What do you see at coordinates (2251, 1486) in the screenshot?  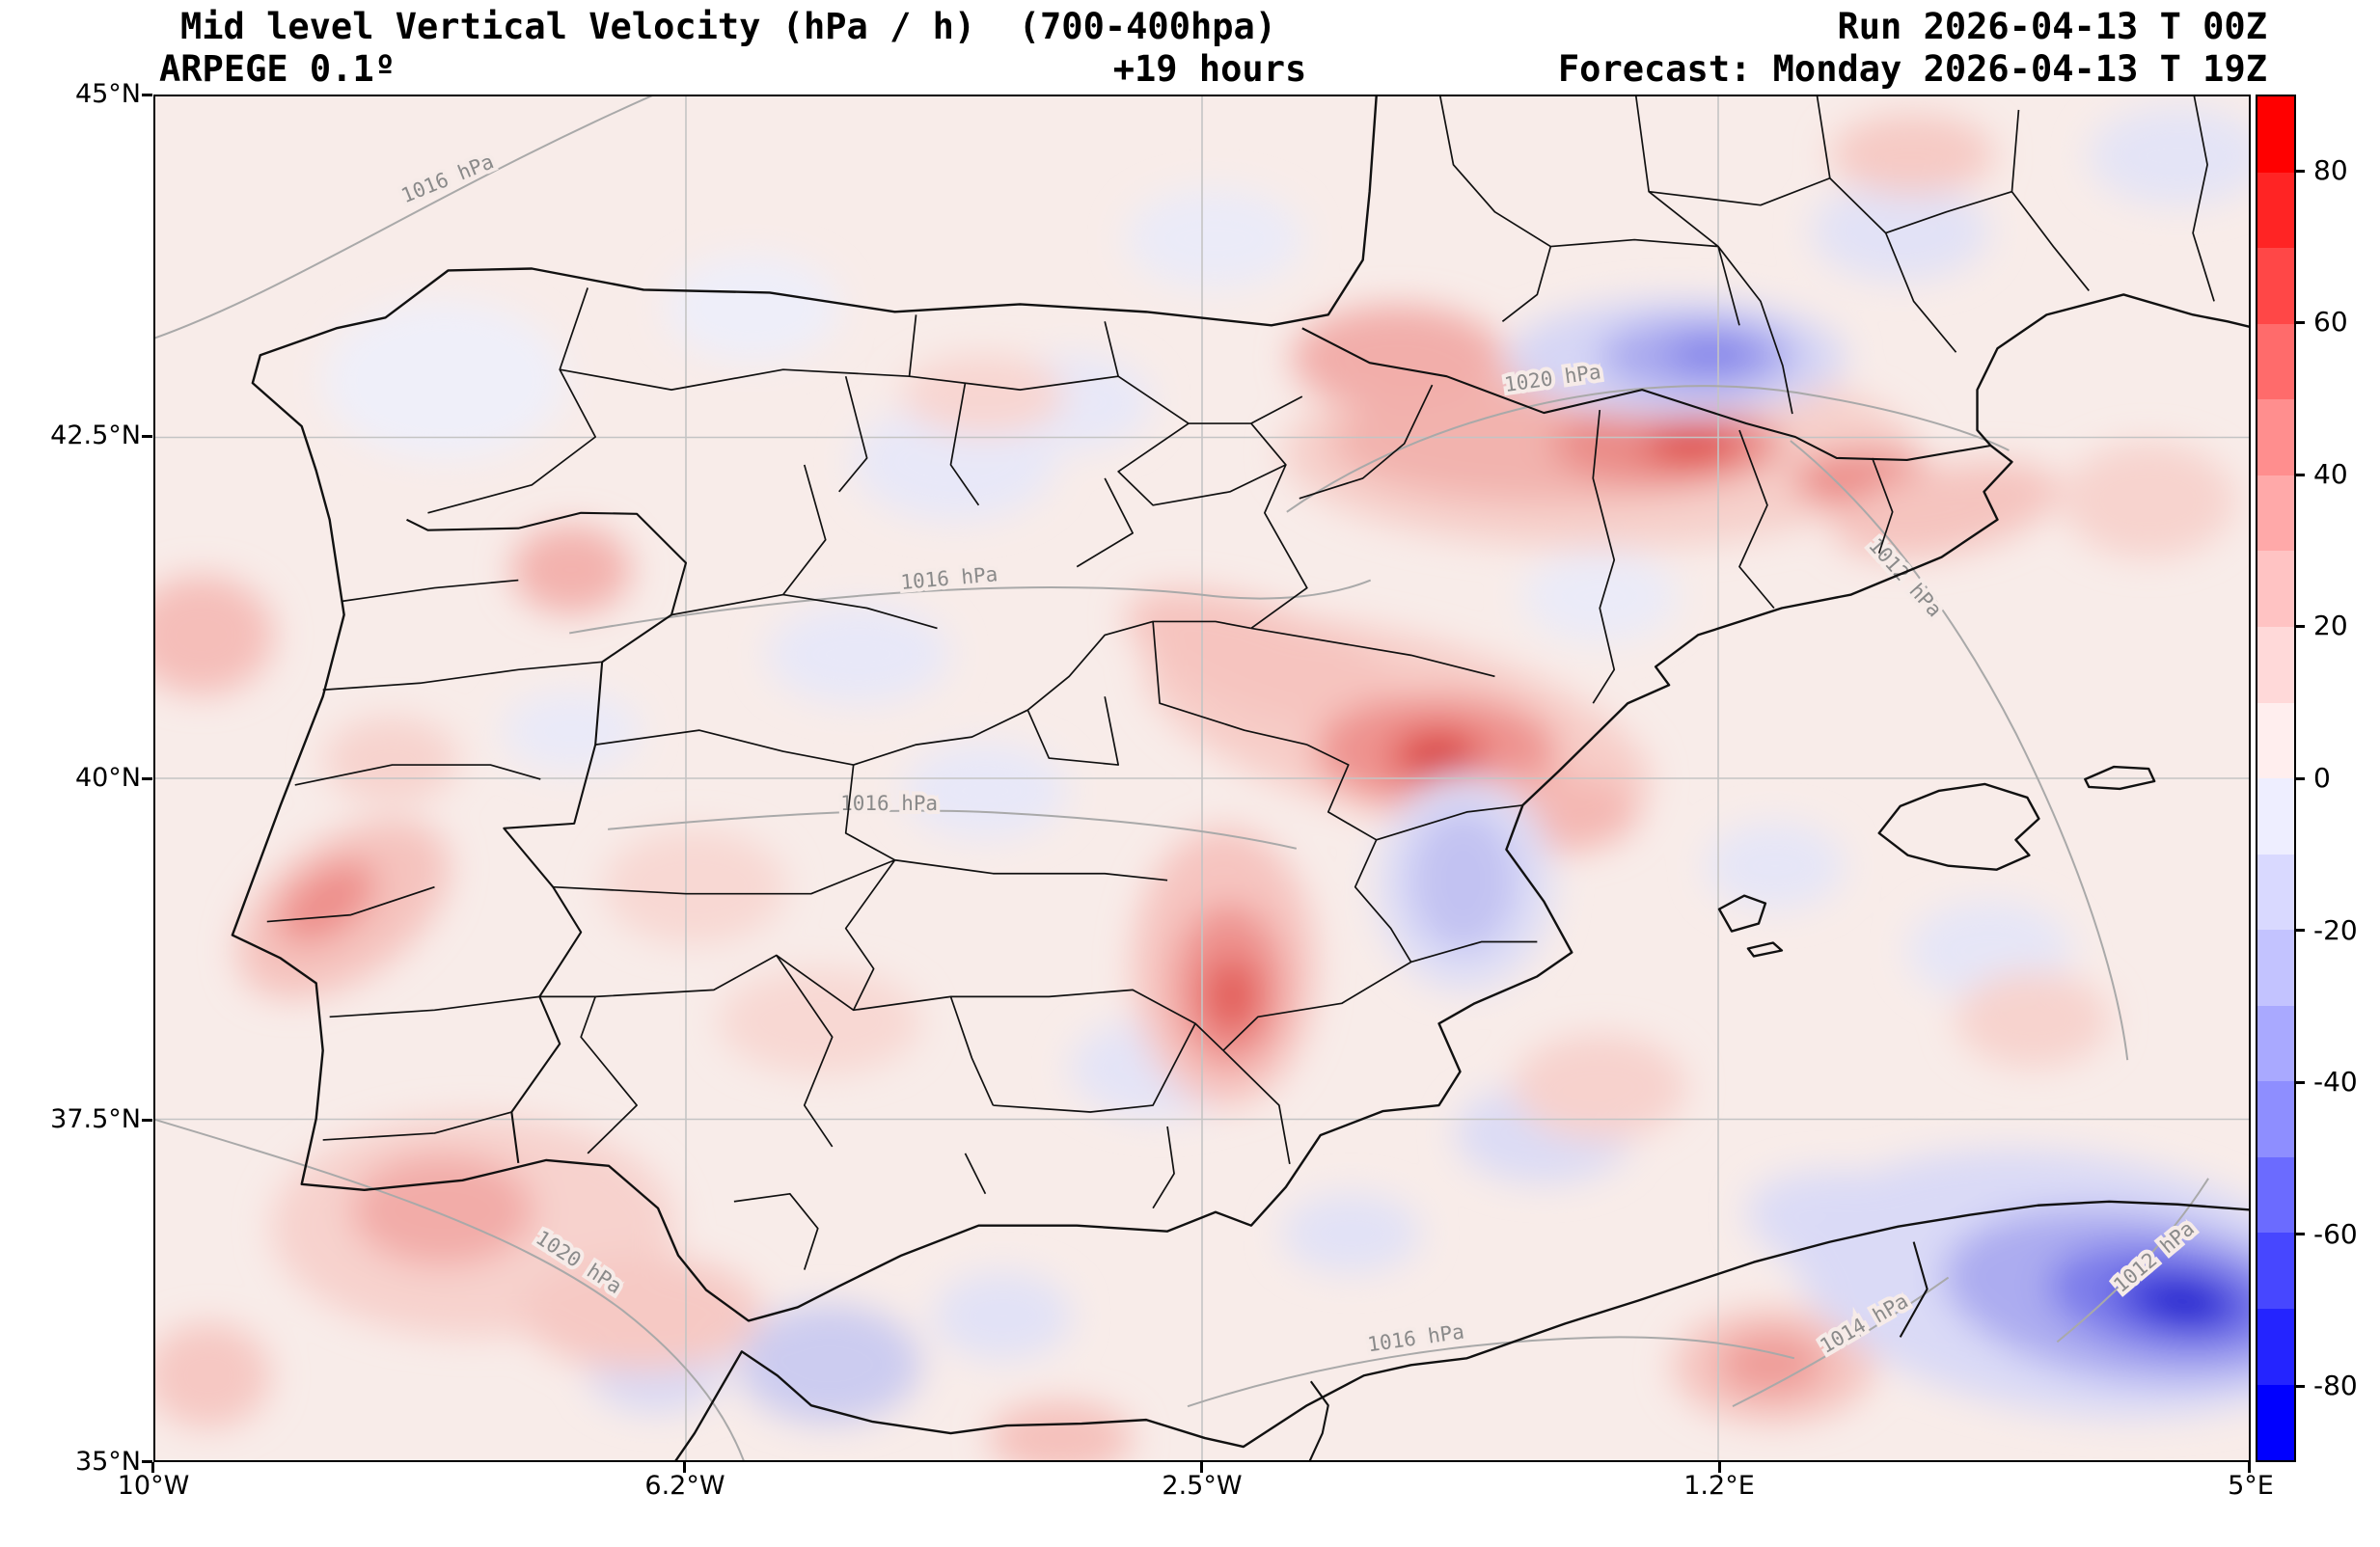 I see `x-axis-tick-label-5e: 5°E` at bounding box center [2251, 1486].